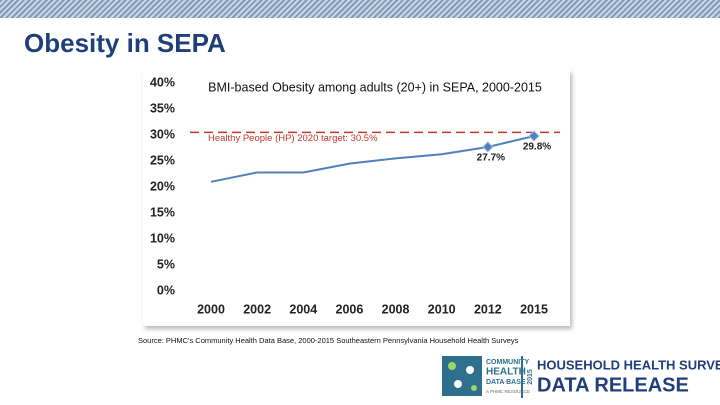  Describe the element at coordinates (162, 160) in the screenshot. I see `y-tick-label: 25%` at that location.